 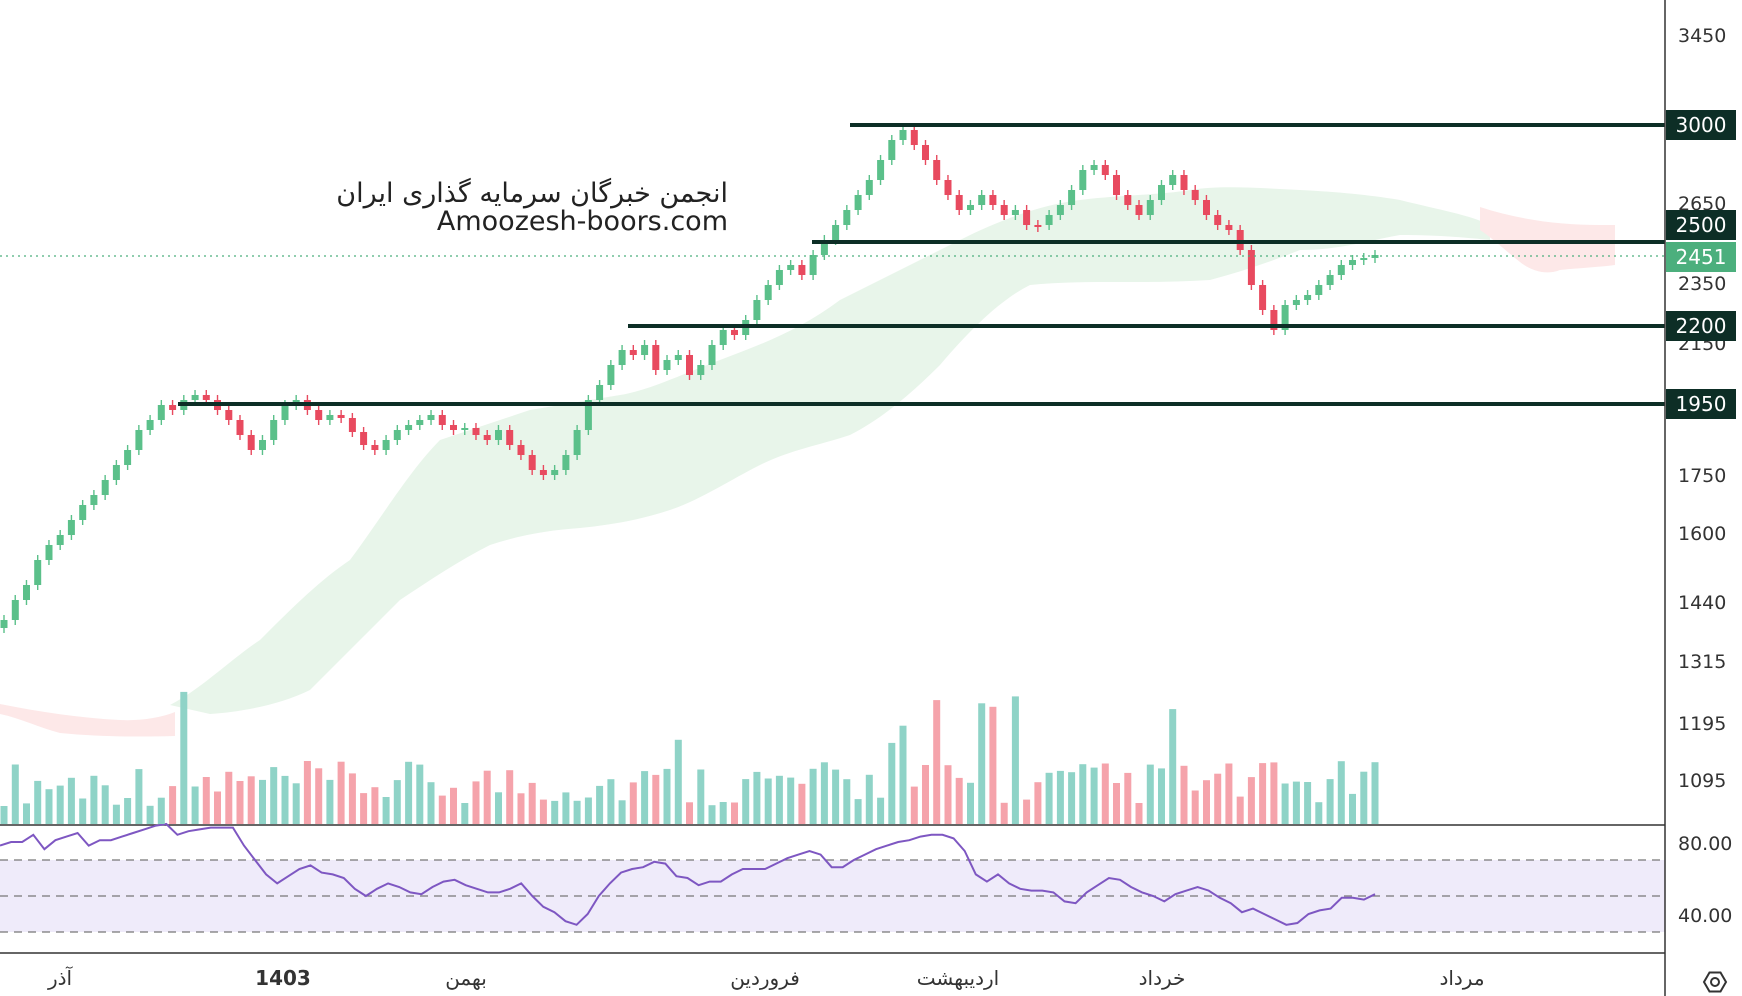 What do you see at coordinates (60, 977) in the screenshot?
I see `time-label-azar: آذر` at bounding box center [60, 977].